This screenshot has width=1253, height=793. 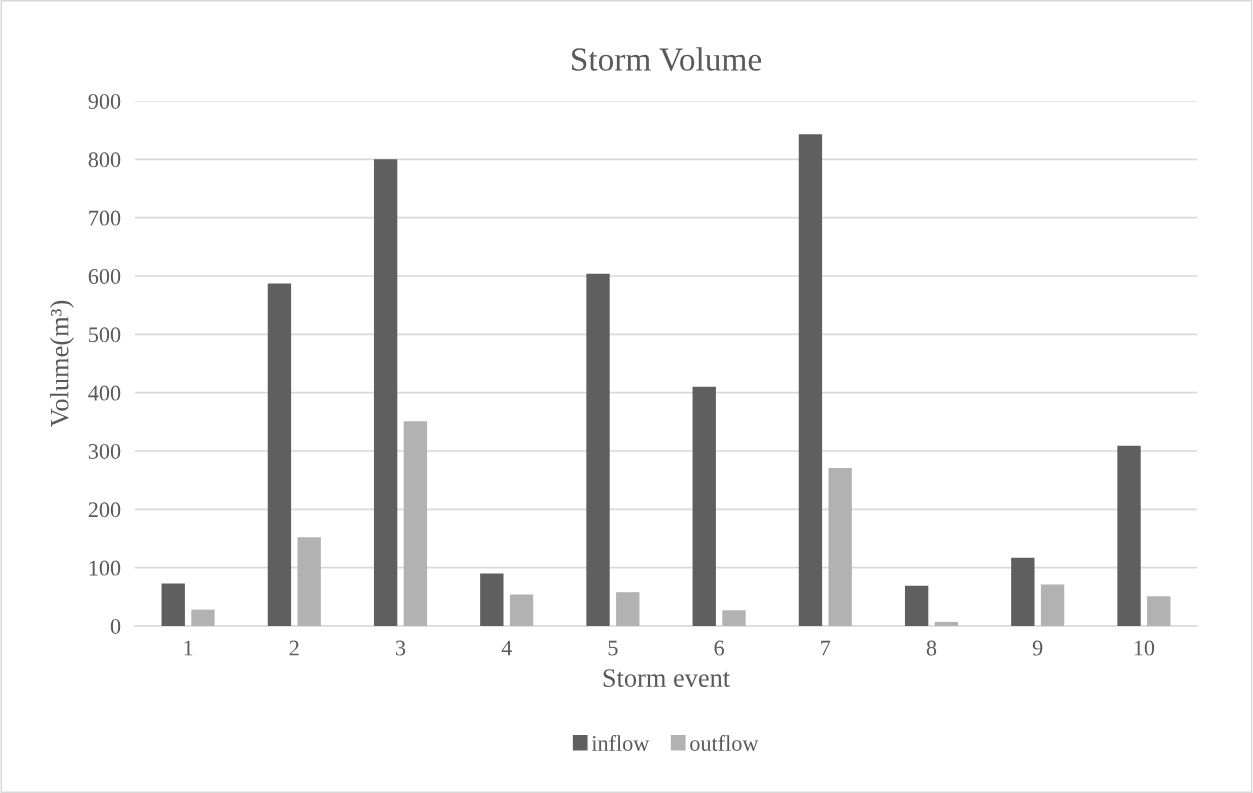 I want to click on y-tick-label: 200, so click(x=104, y=510).